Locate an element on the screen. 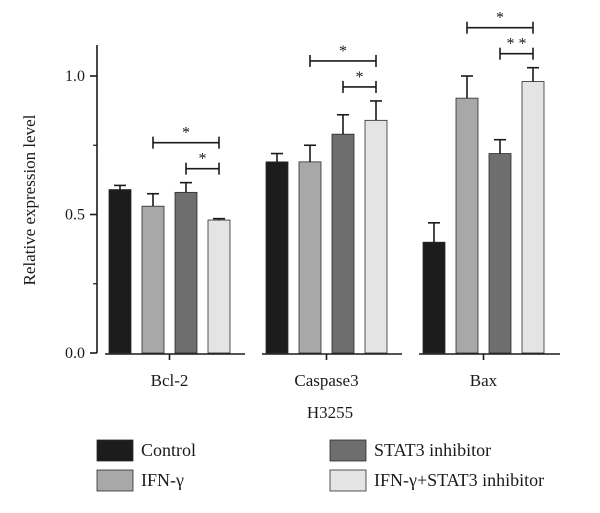 The width and height of the screenshot is (600, 513). x-axis: Bcl-2 Caspase3 Bax is located at coordinates (332, 371).